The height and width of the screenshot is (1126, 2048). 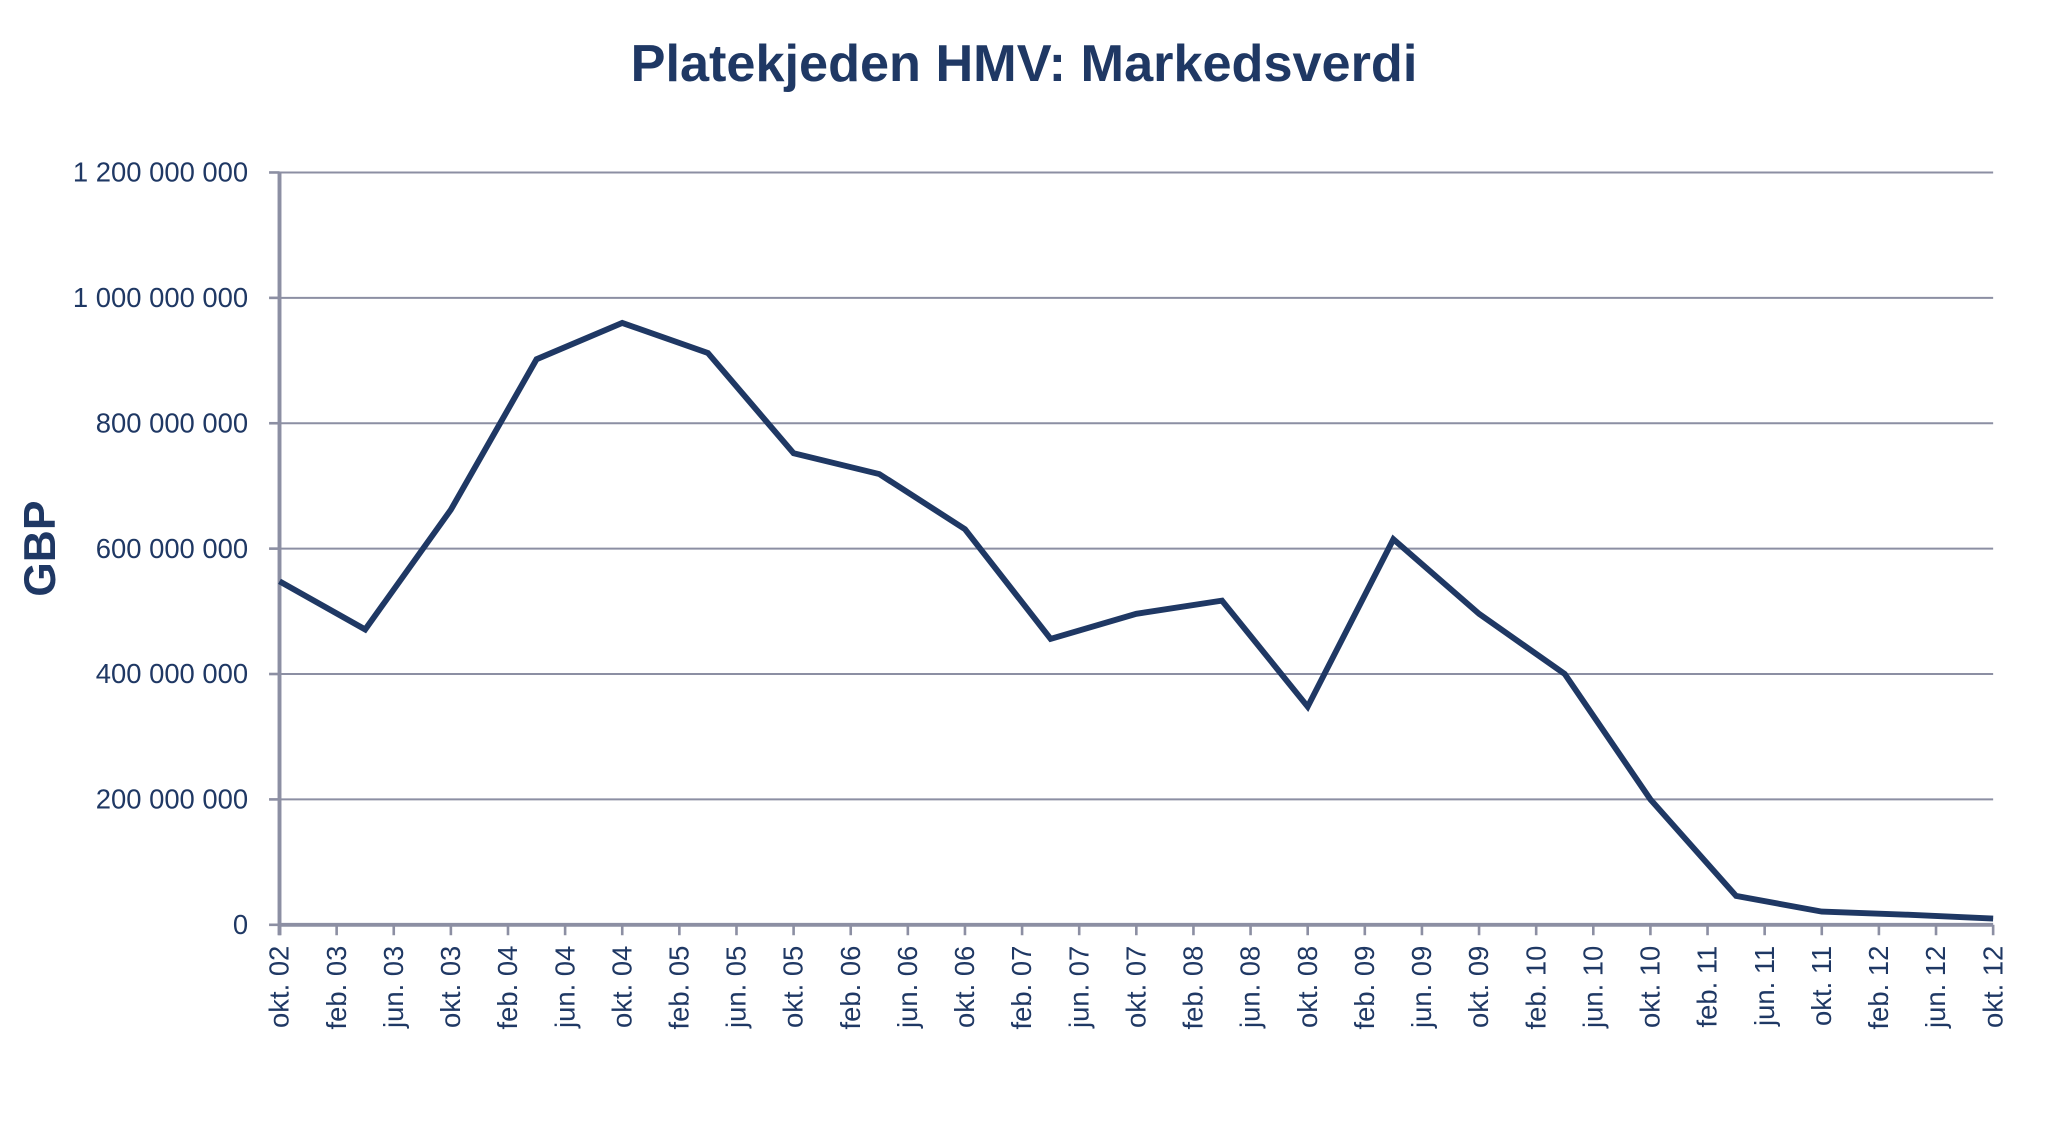 I want to click on x-tick-label: jun. 07, so click(x=1078, y=987).